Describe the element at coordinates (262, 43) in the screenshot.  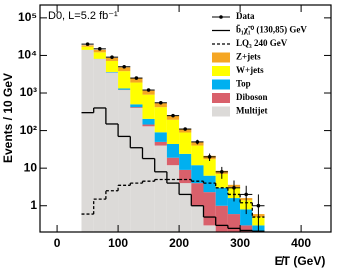
I see `legend-label: LQ₃ 240 GeV` at that location.